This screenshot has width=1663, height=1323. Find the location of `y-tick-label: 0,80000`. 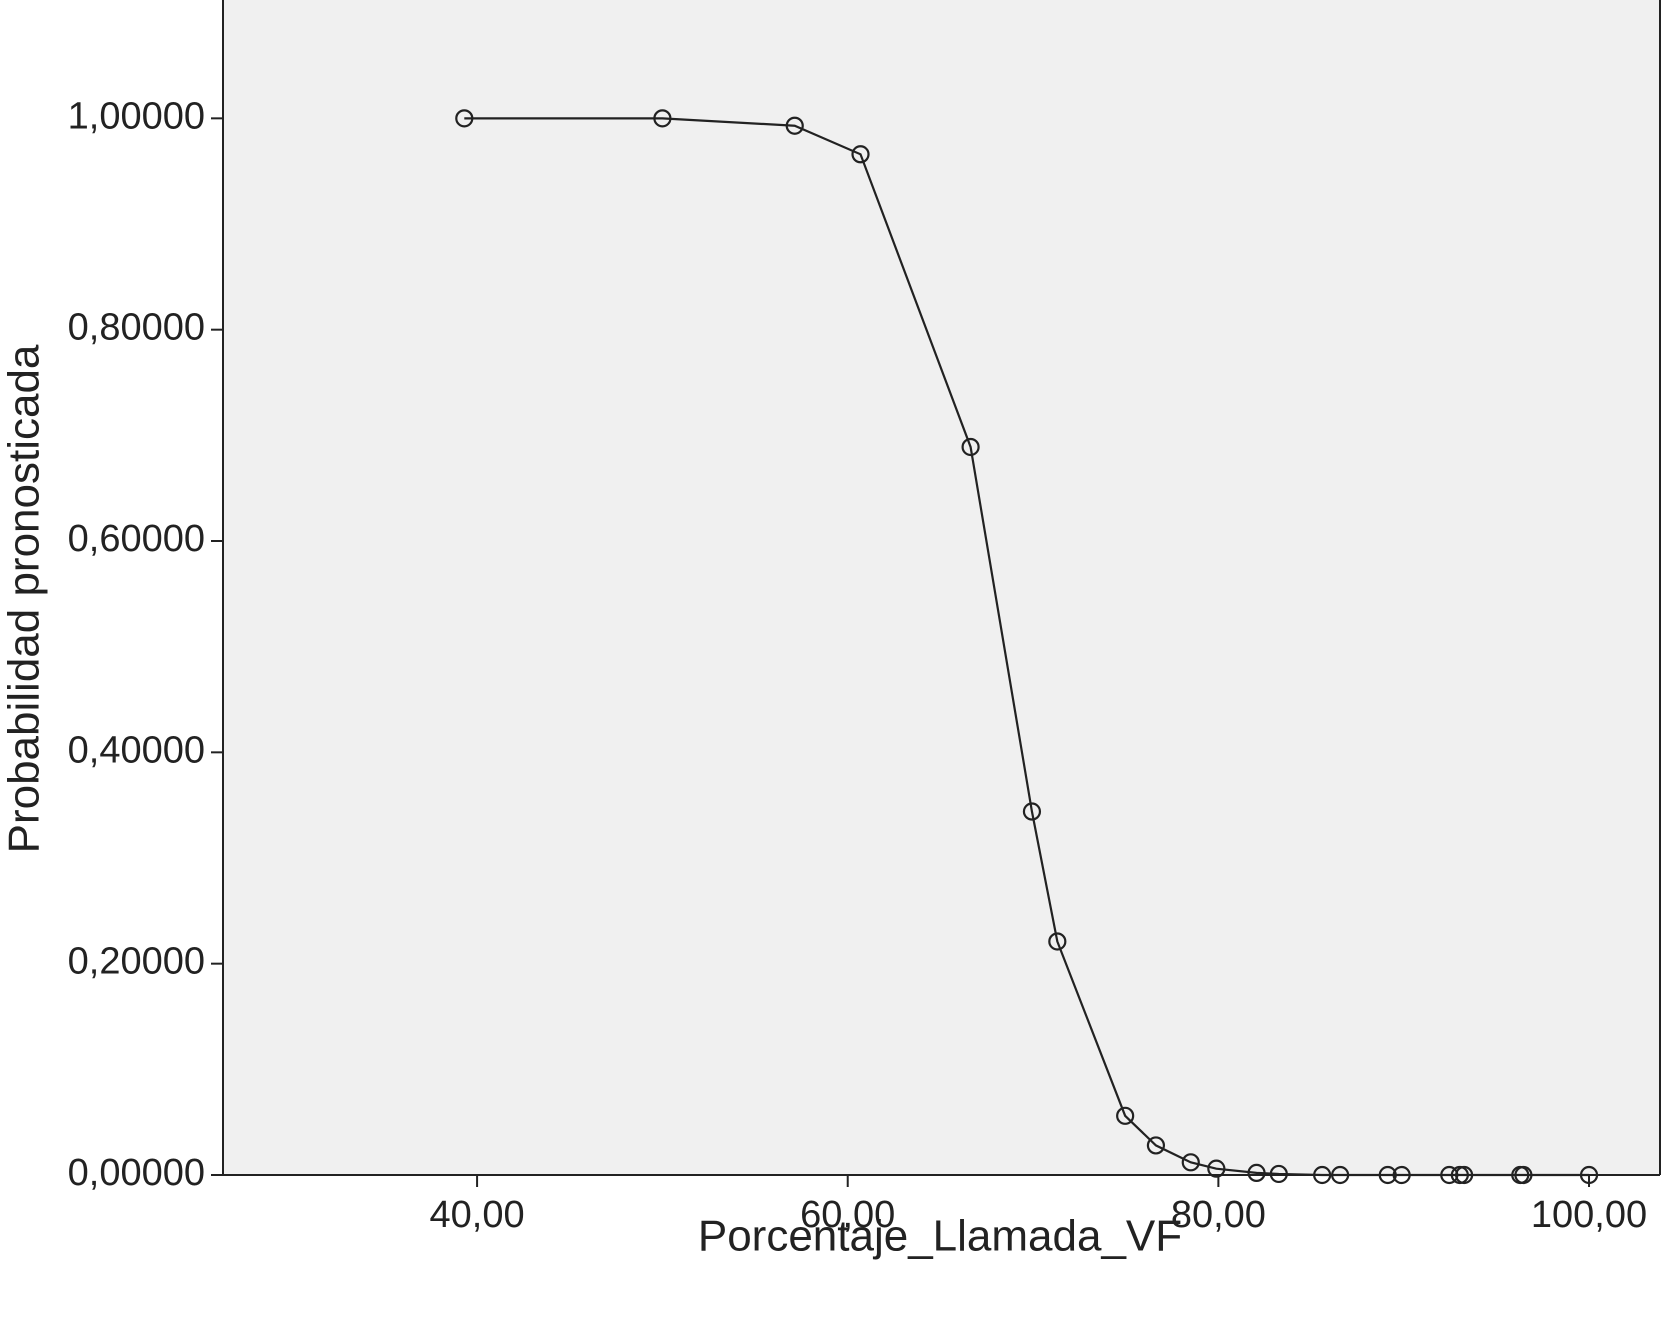

y-tick-label: 0,80000 is located at coordinates (136, 328).